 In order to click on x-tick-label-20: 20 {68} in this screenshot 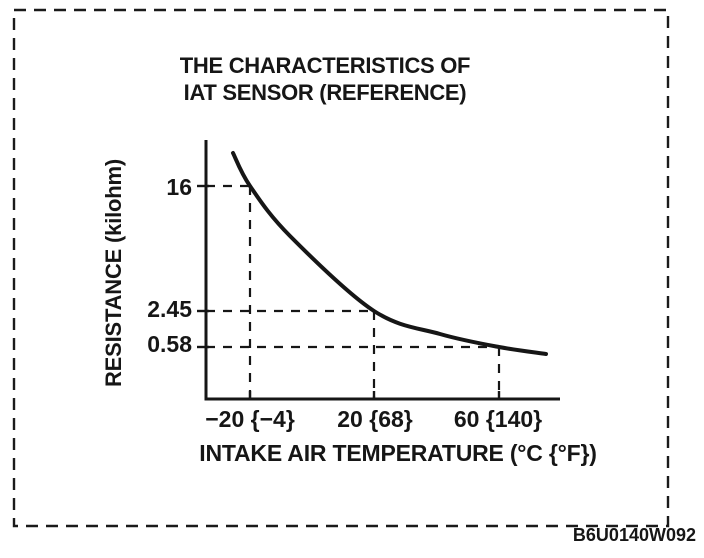, I will do `click(375, 419)`.